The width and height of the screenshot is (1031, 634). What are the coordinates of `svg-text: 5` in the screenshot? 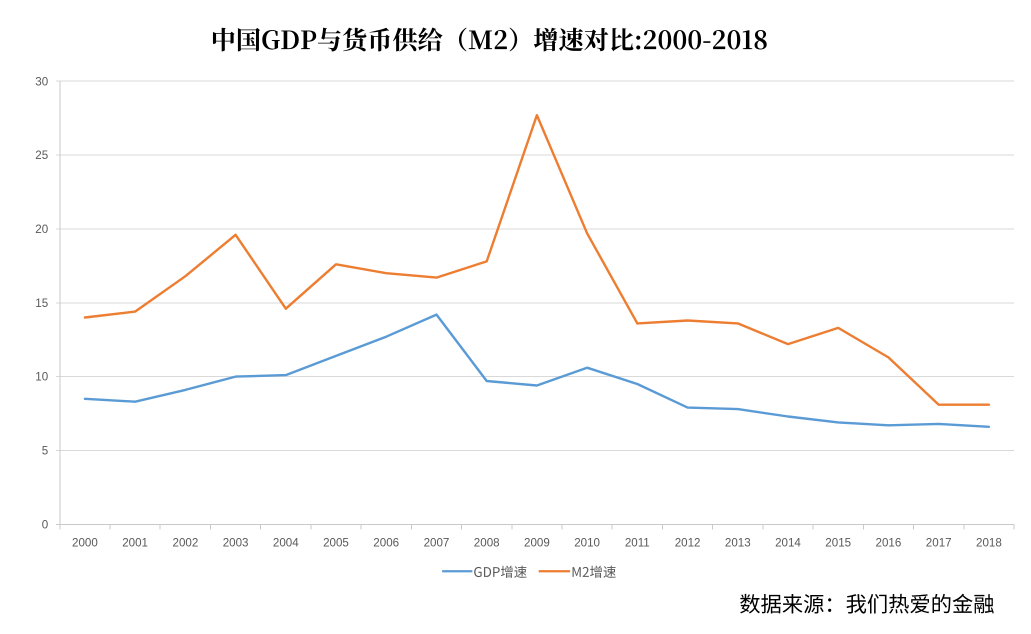 It's located at (45, 451).